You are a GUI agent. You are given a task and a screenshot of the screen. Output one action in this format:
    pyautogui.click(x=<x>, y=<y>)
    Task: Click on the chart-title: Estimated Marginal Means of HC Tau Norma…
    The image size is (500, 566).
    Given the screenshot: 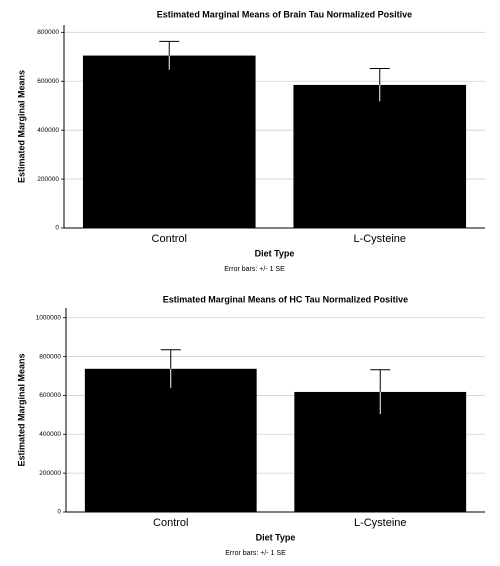 What is the action you would take?
    pyautogui.click(x=285, y=299)
    